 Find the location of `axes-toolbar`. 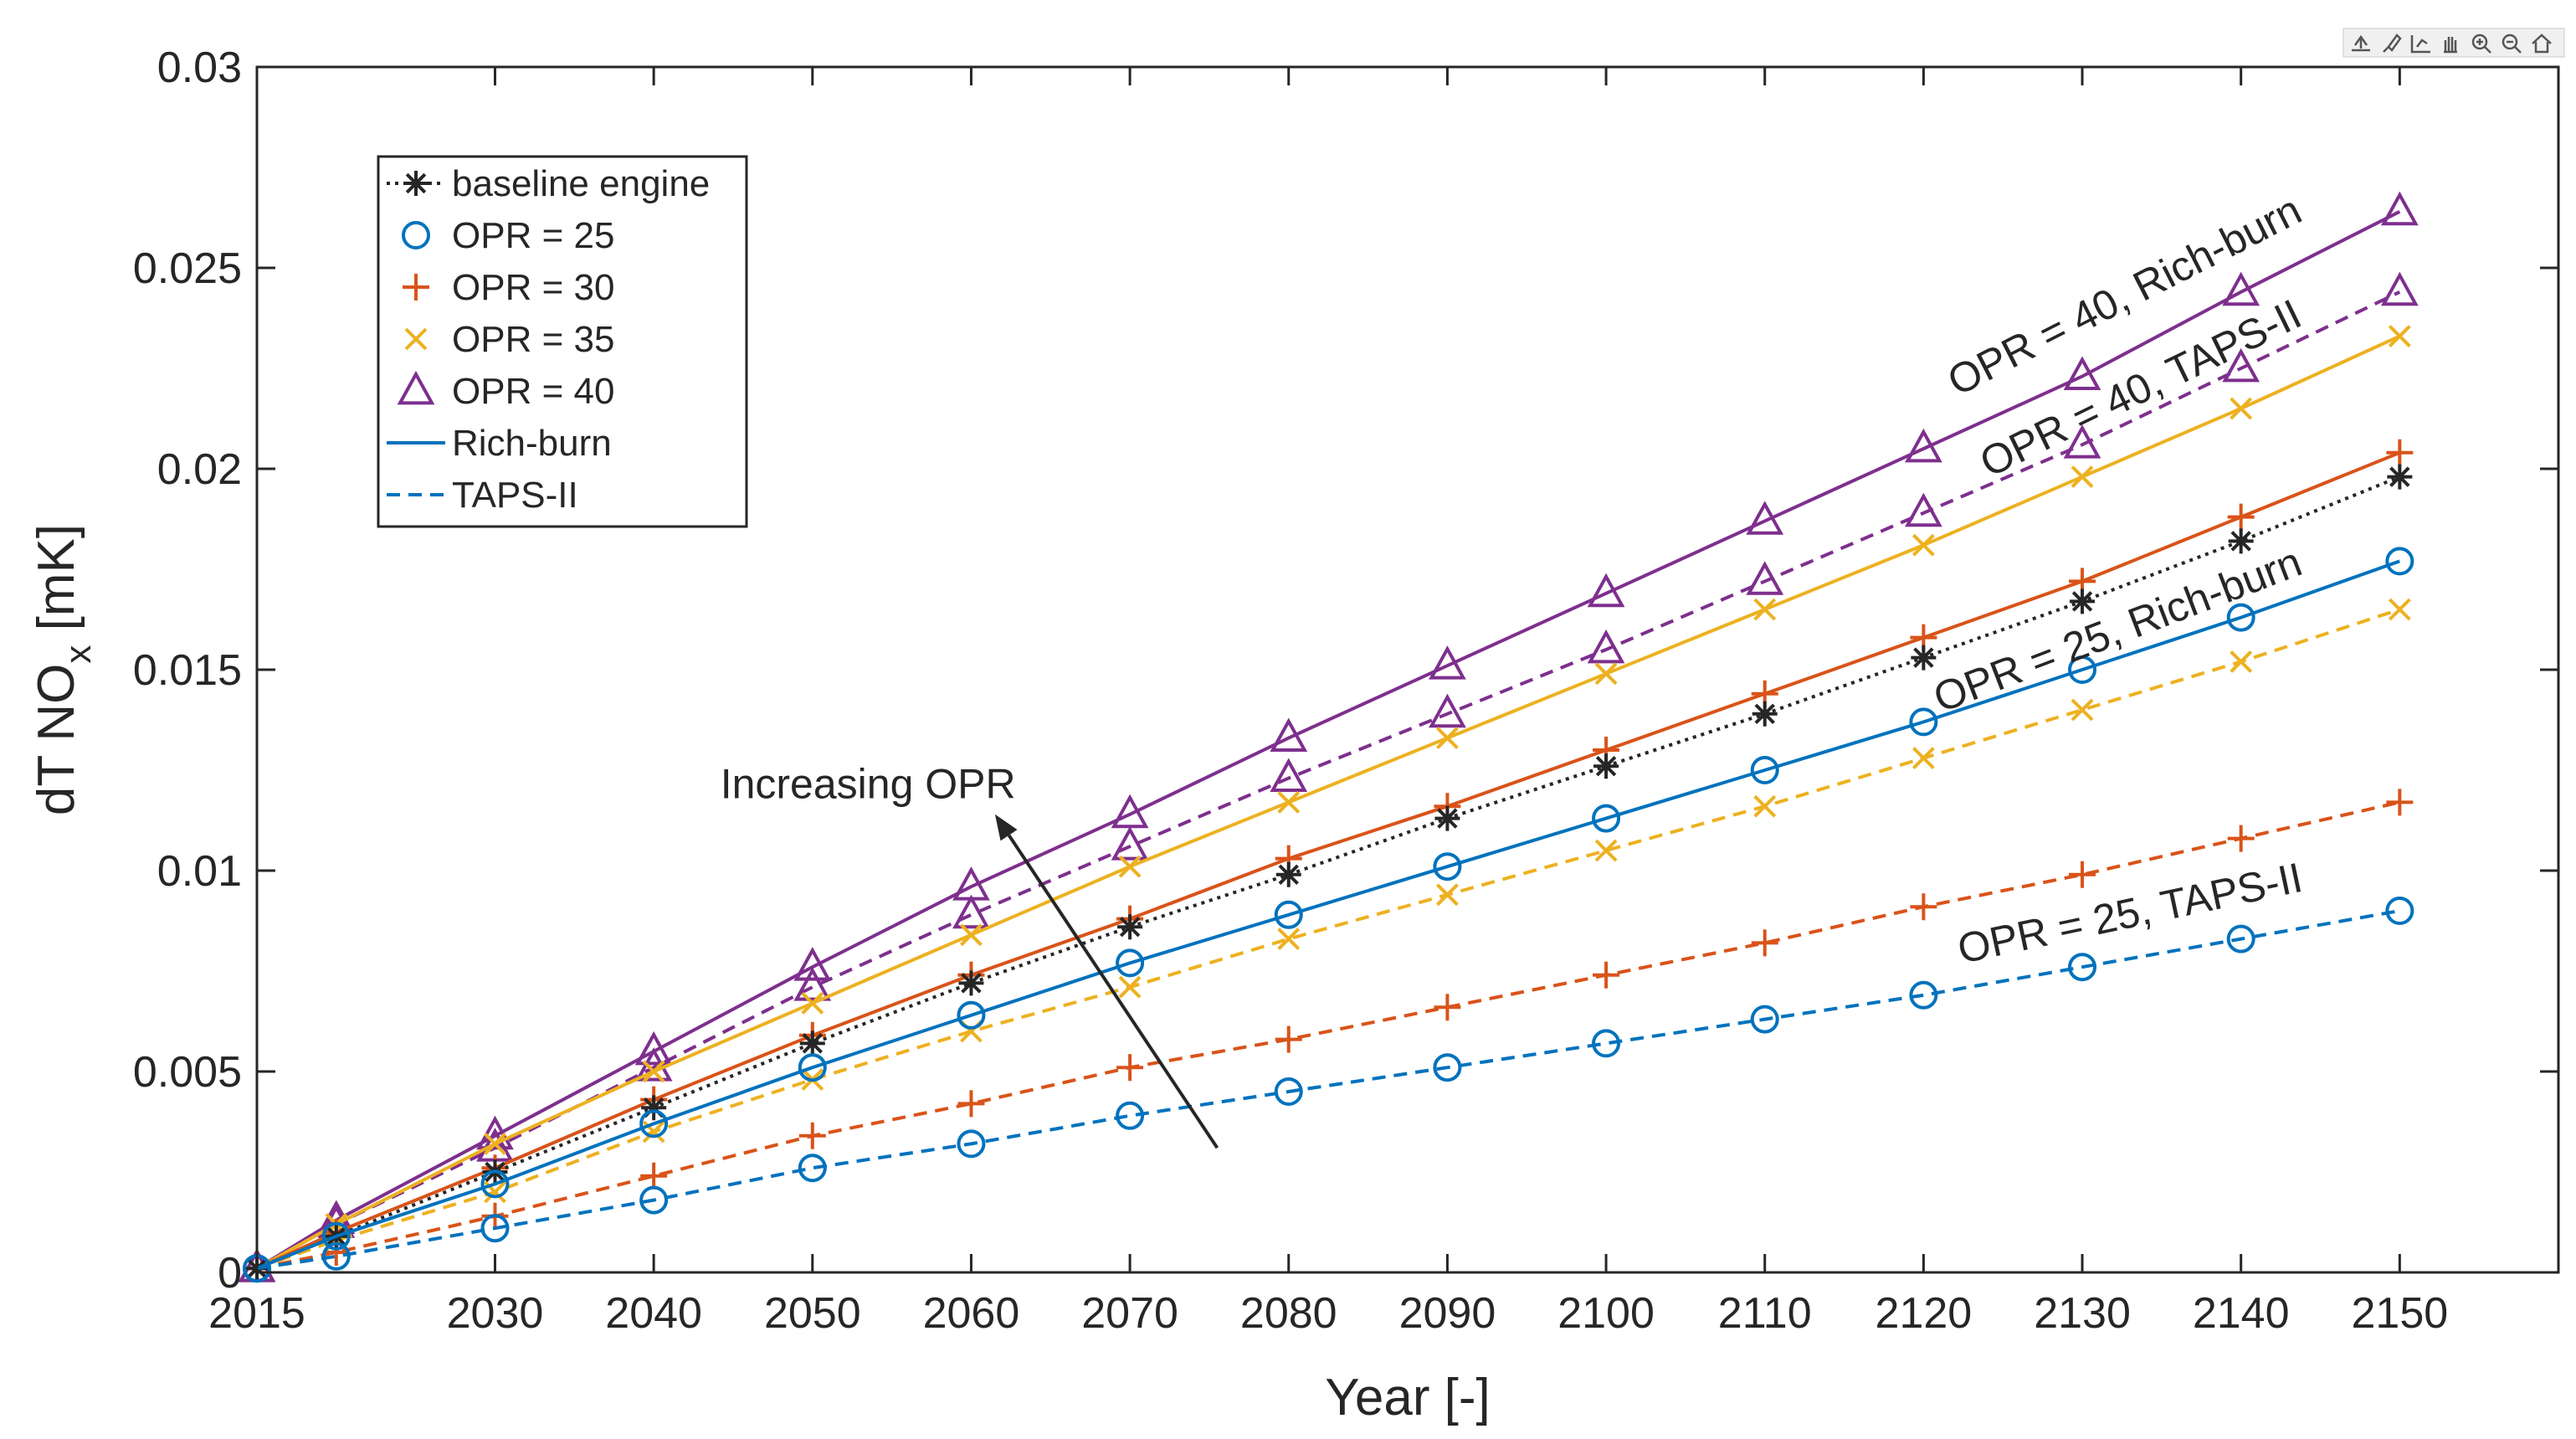

axes-toolbar is located at coordinates (2454, 43).